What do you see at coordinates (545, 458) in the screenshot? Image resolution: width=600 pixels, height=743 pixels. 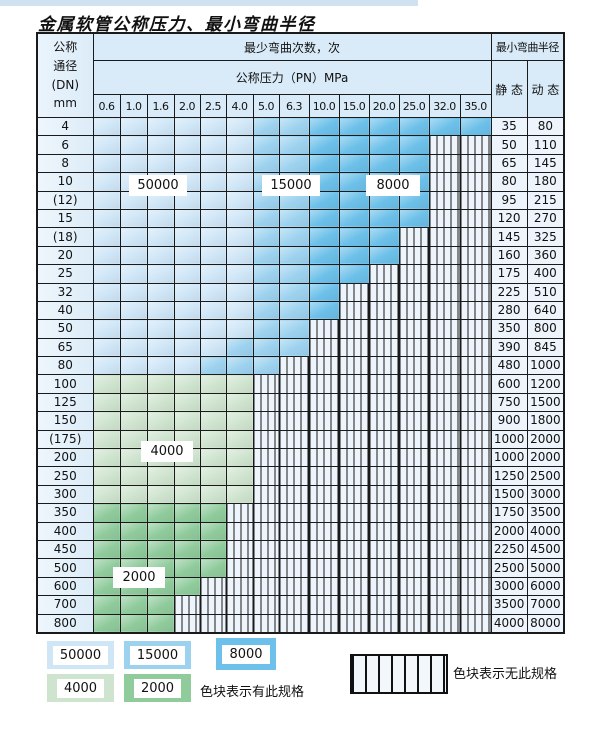 I see `dynamic-radius-cell: 2000` at bounding box center [545, 458].